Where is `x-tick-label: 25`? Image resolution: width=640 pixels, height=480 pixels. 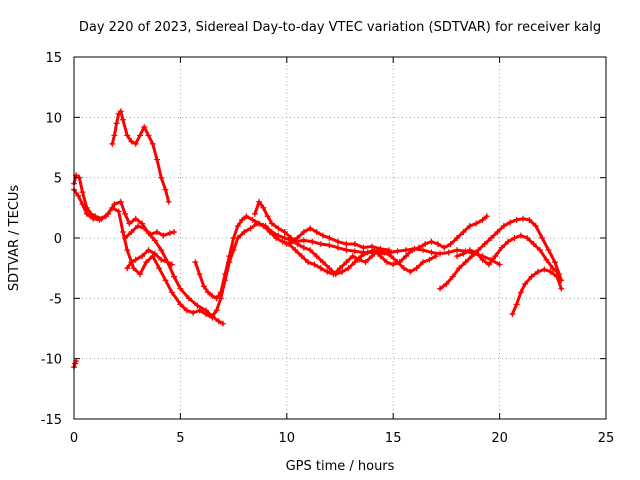
x-tick-label: 25 is located at coordinates (606, 438).